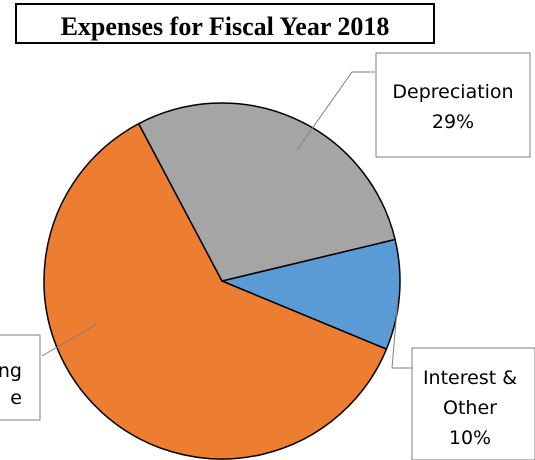 The image size is (535, 460). I want to click on label-box-operating-expense, so click(20, 377).